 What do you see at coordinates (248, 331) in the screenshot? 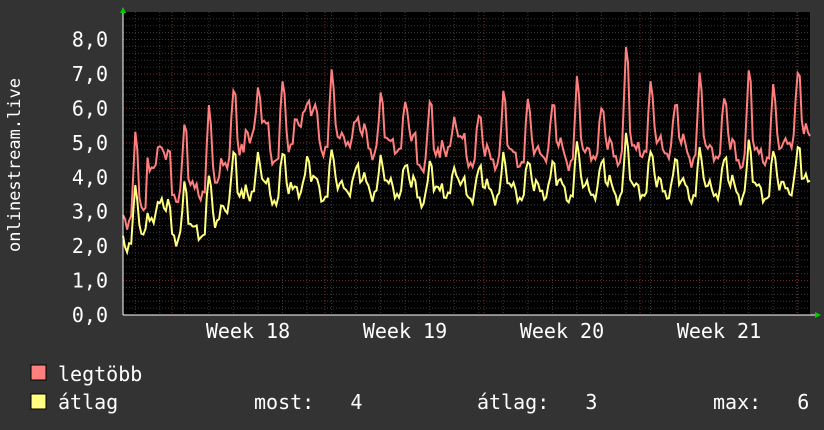
I see `x-tick-label: Week 18` at bounding box center [248, 331].